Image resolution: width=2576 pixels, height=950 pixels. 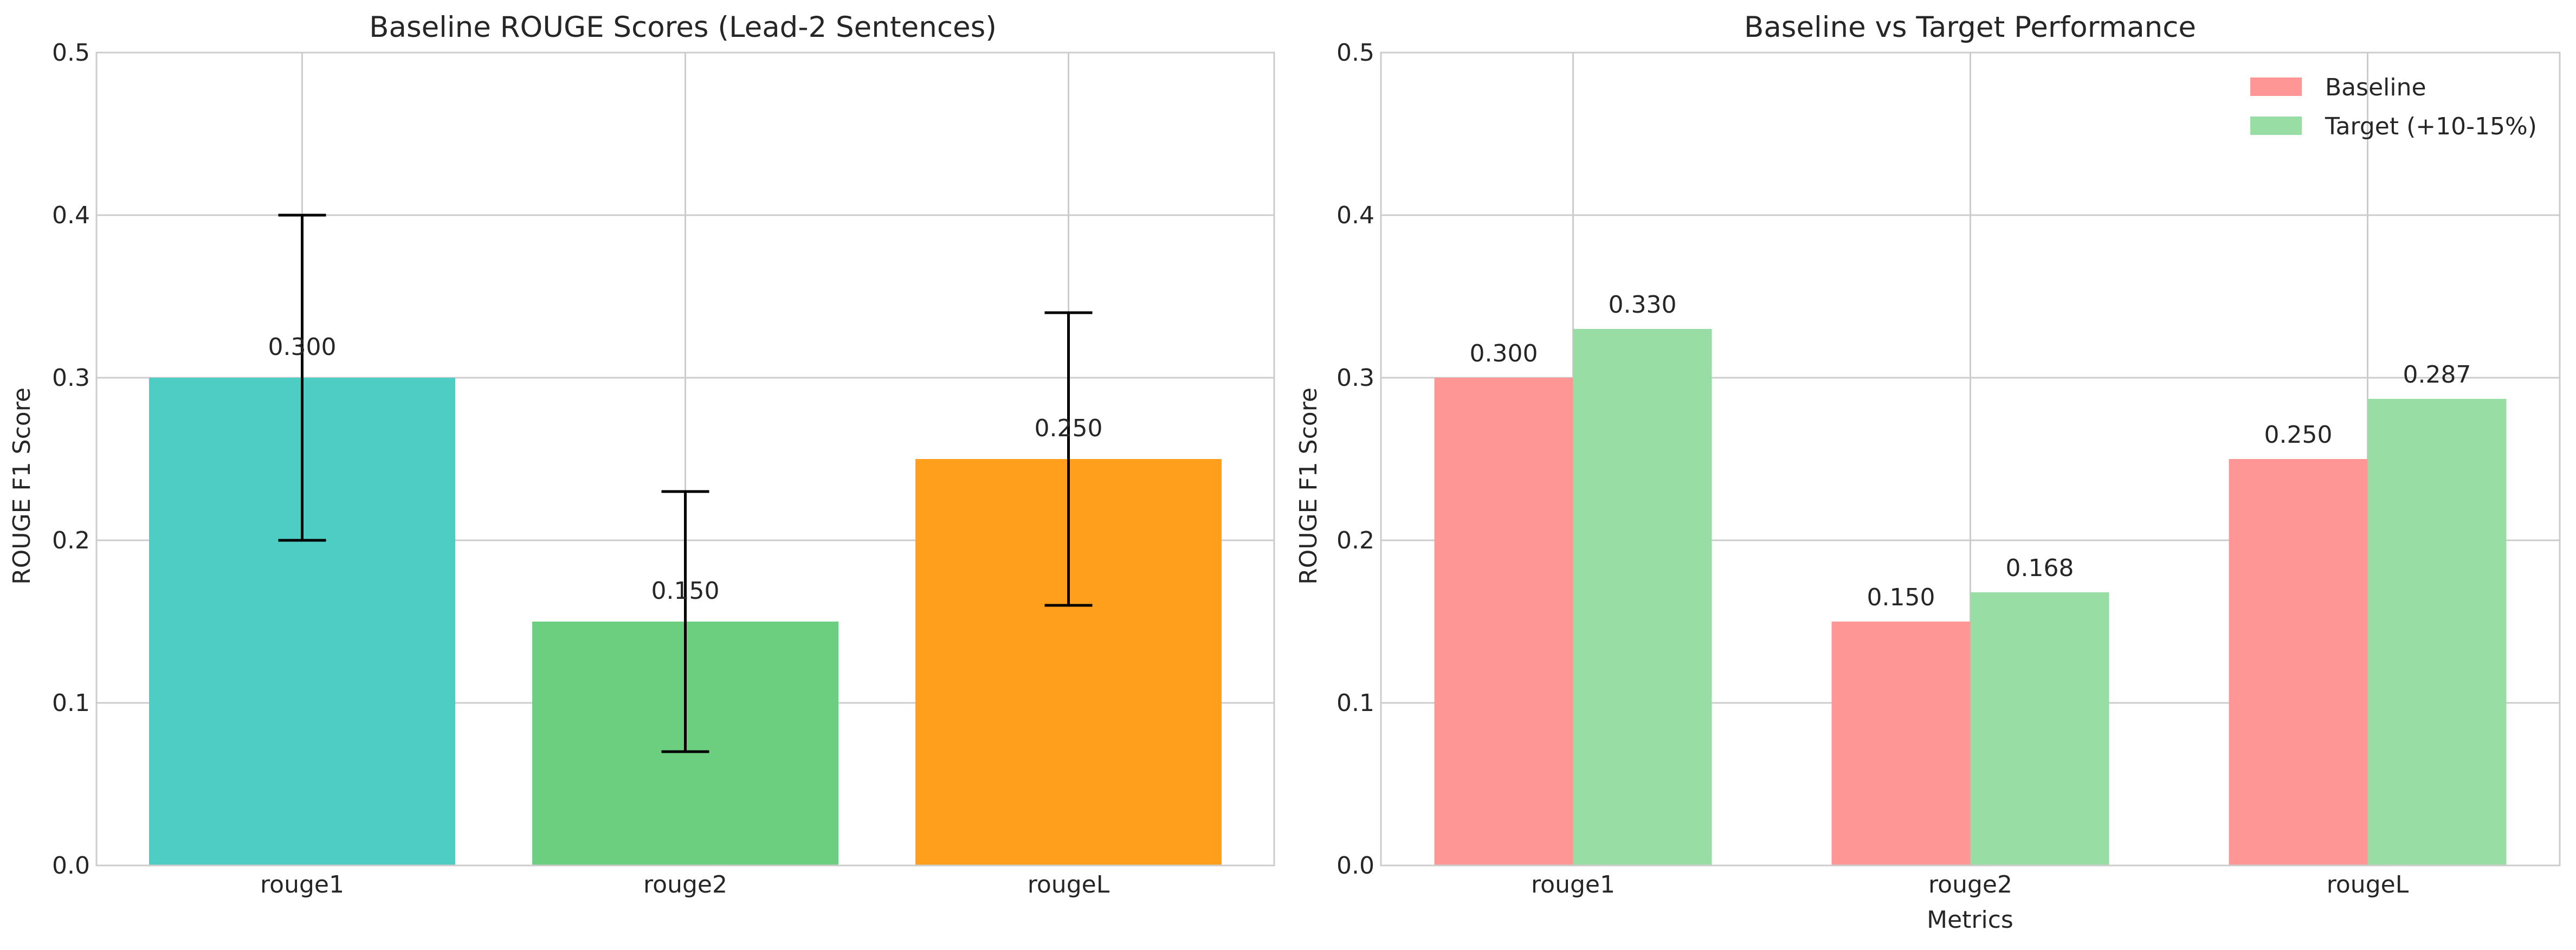 What do you see at coordinates (1503, 622) in the screenshot?
I see `bar-baseline-rouge1` at bounding box center [1503, 622].